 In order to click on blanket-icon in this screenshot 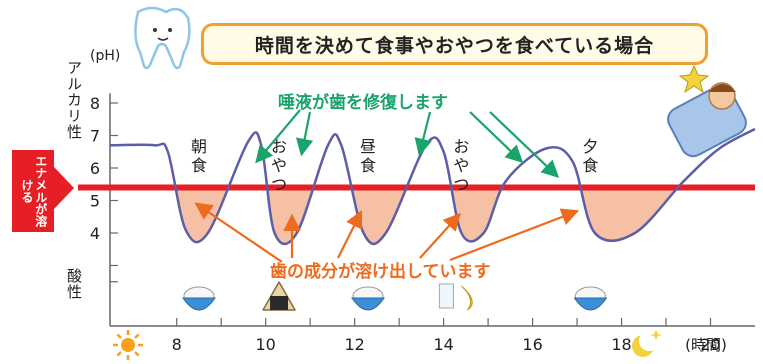, I will do `click(707, 121)`.